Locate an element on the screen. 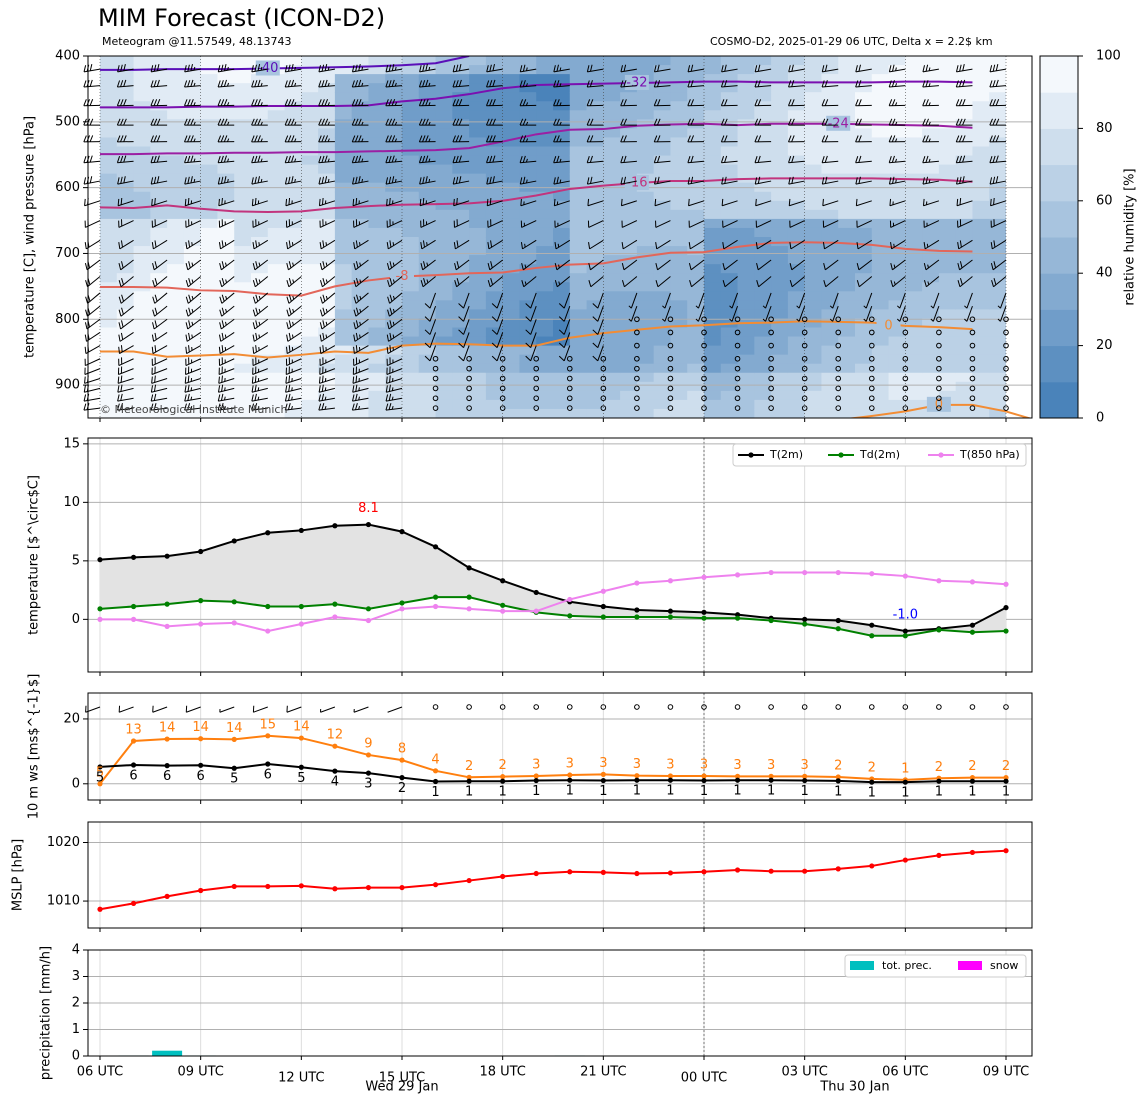 This screenshot has width=1148, height=1105. isotherm-label-bg is located at coordinates (636, 183).